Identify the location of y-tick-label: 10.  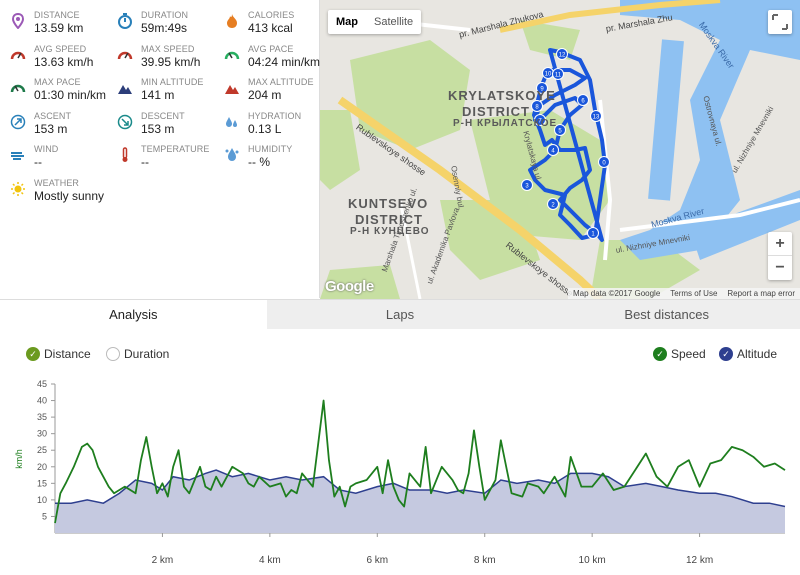
(42, 500).